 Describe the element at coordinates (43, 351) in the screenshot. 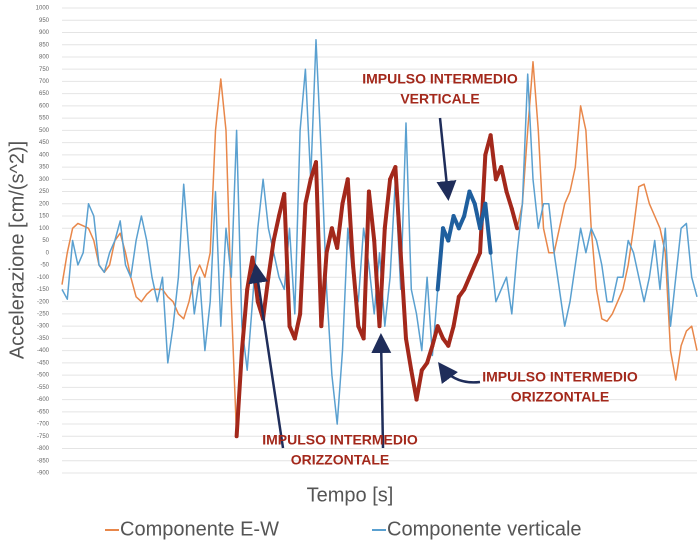

I see `y-tick-label: -400` at that location.